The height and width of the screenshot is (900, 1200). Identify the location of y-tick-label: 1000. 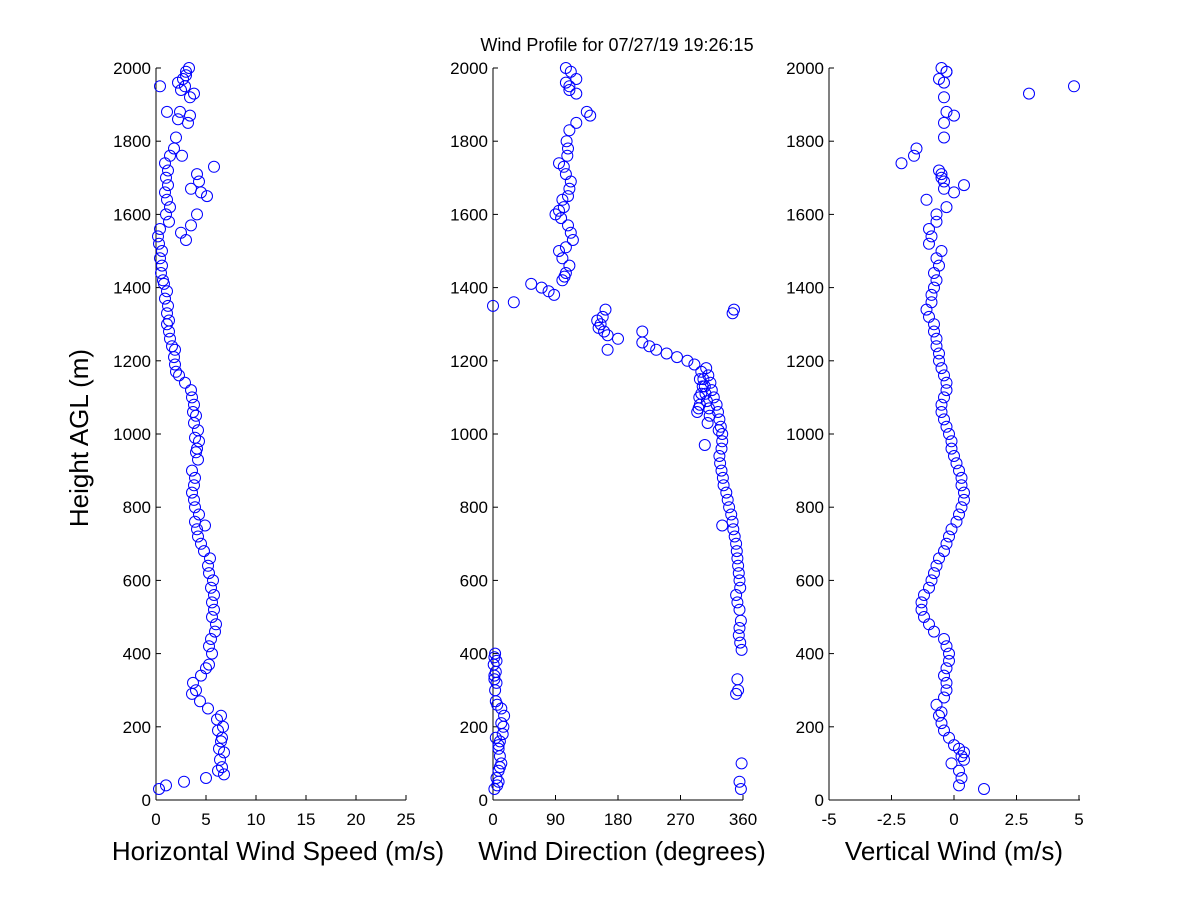
(132, 434).